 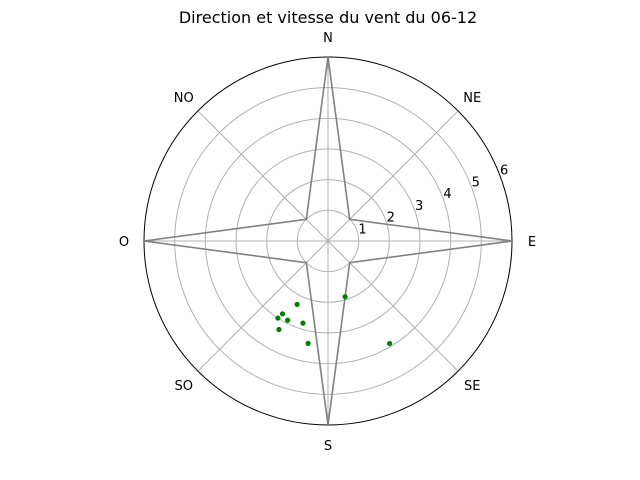 What do you see at coordinates (476, 182) in the screenshot?
I see `radial-tick-5: 5` at bounding box center [476, 182].